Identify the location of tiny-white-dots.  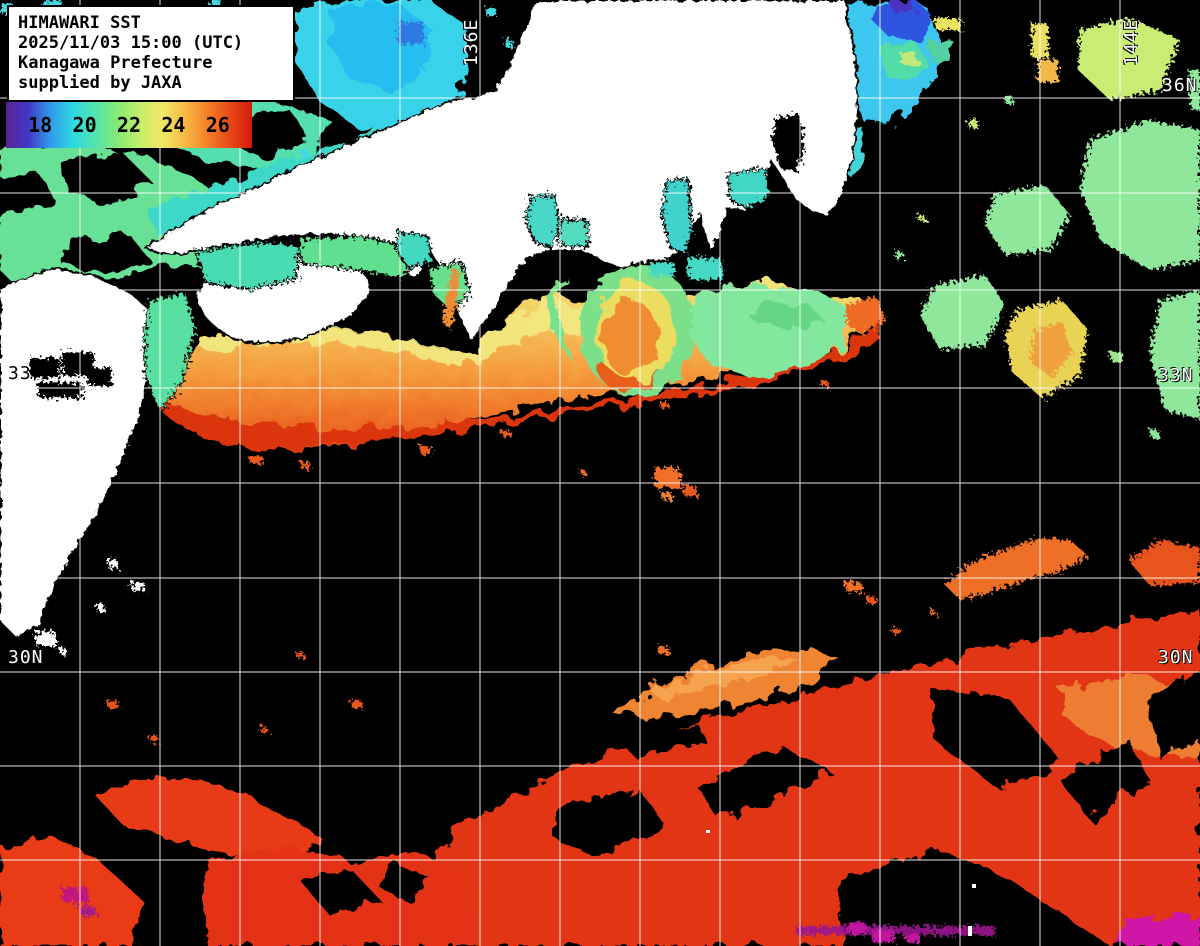
(841, 883).